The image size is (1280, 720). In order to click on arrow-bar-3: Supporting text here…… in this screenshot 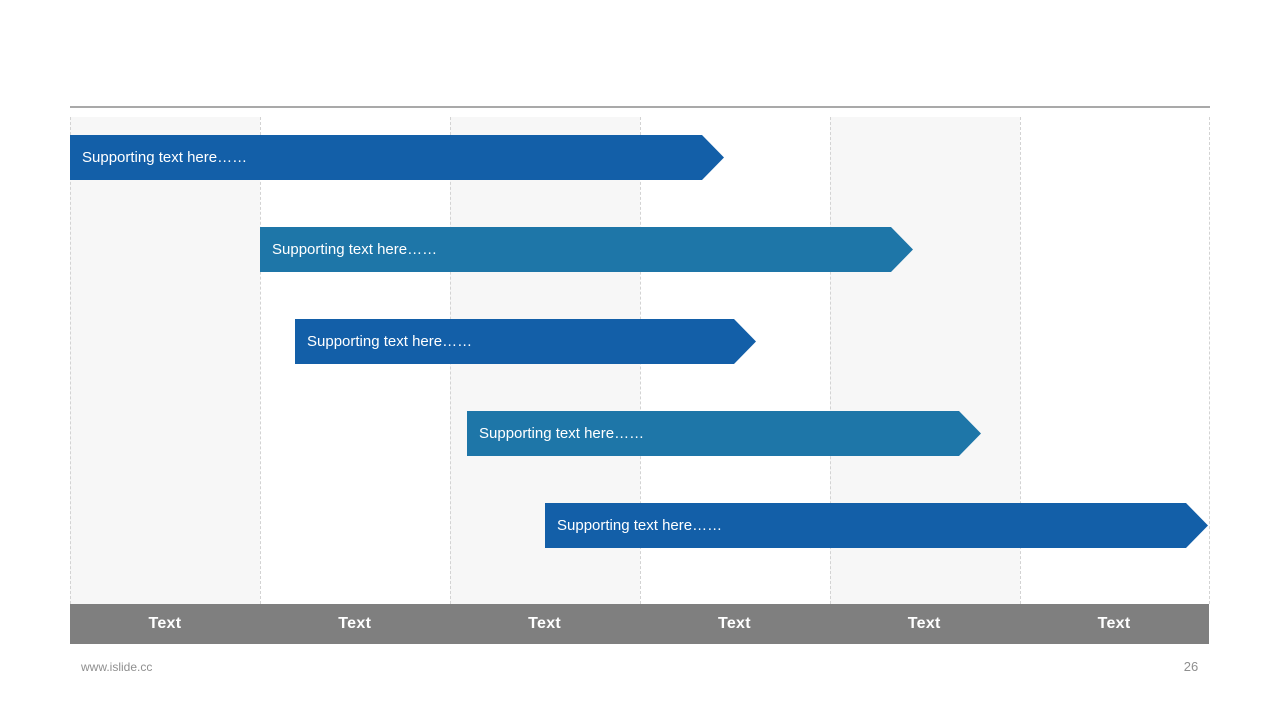, I will do `click(525, 341)`.